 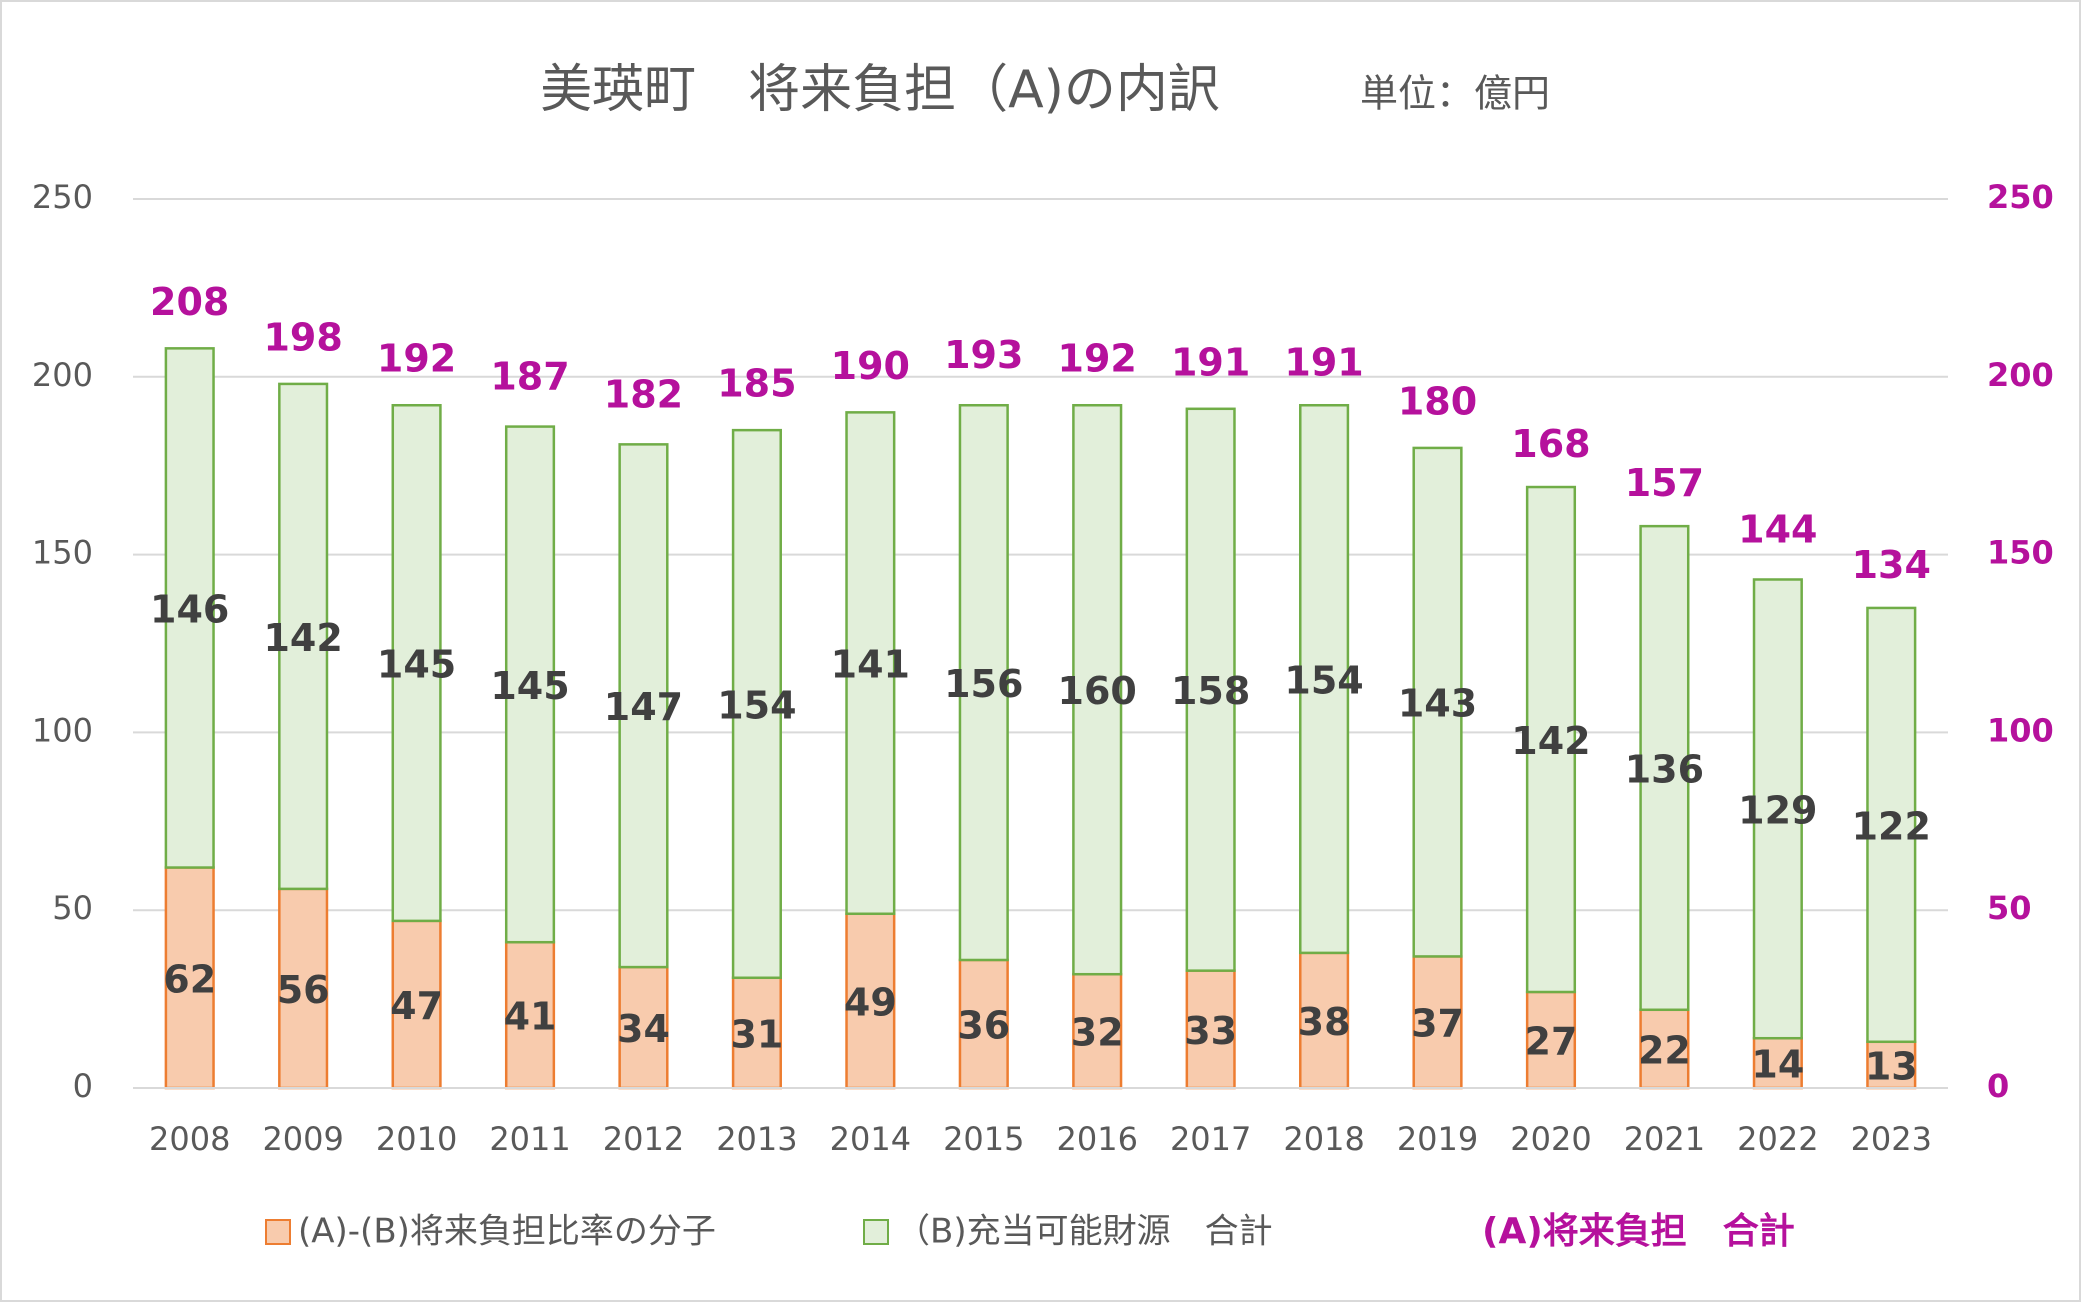 I want to click on x-tick-label: 2008, so click(x=189, y=1139).